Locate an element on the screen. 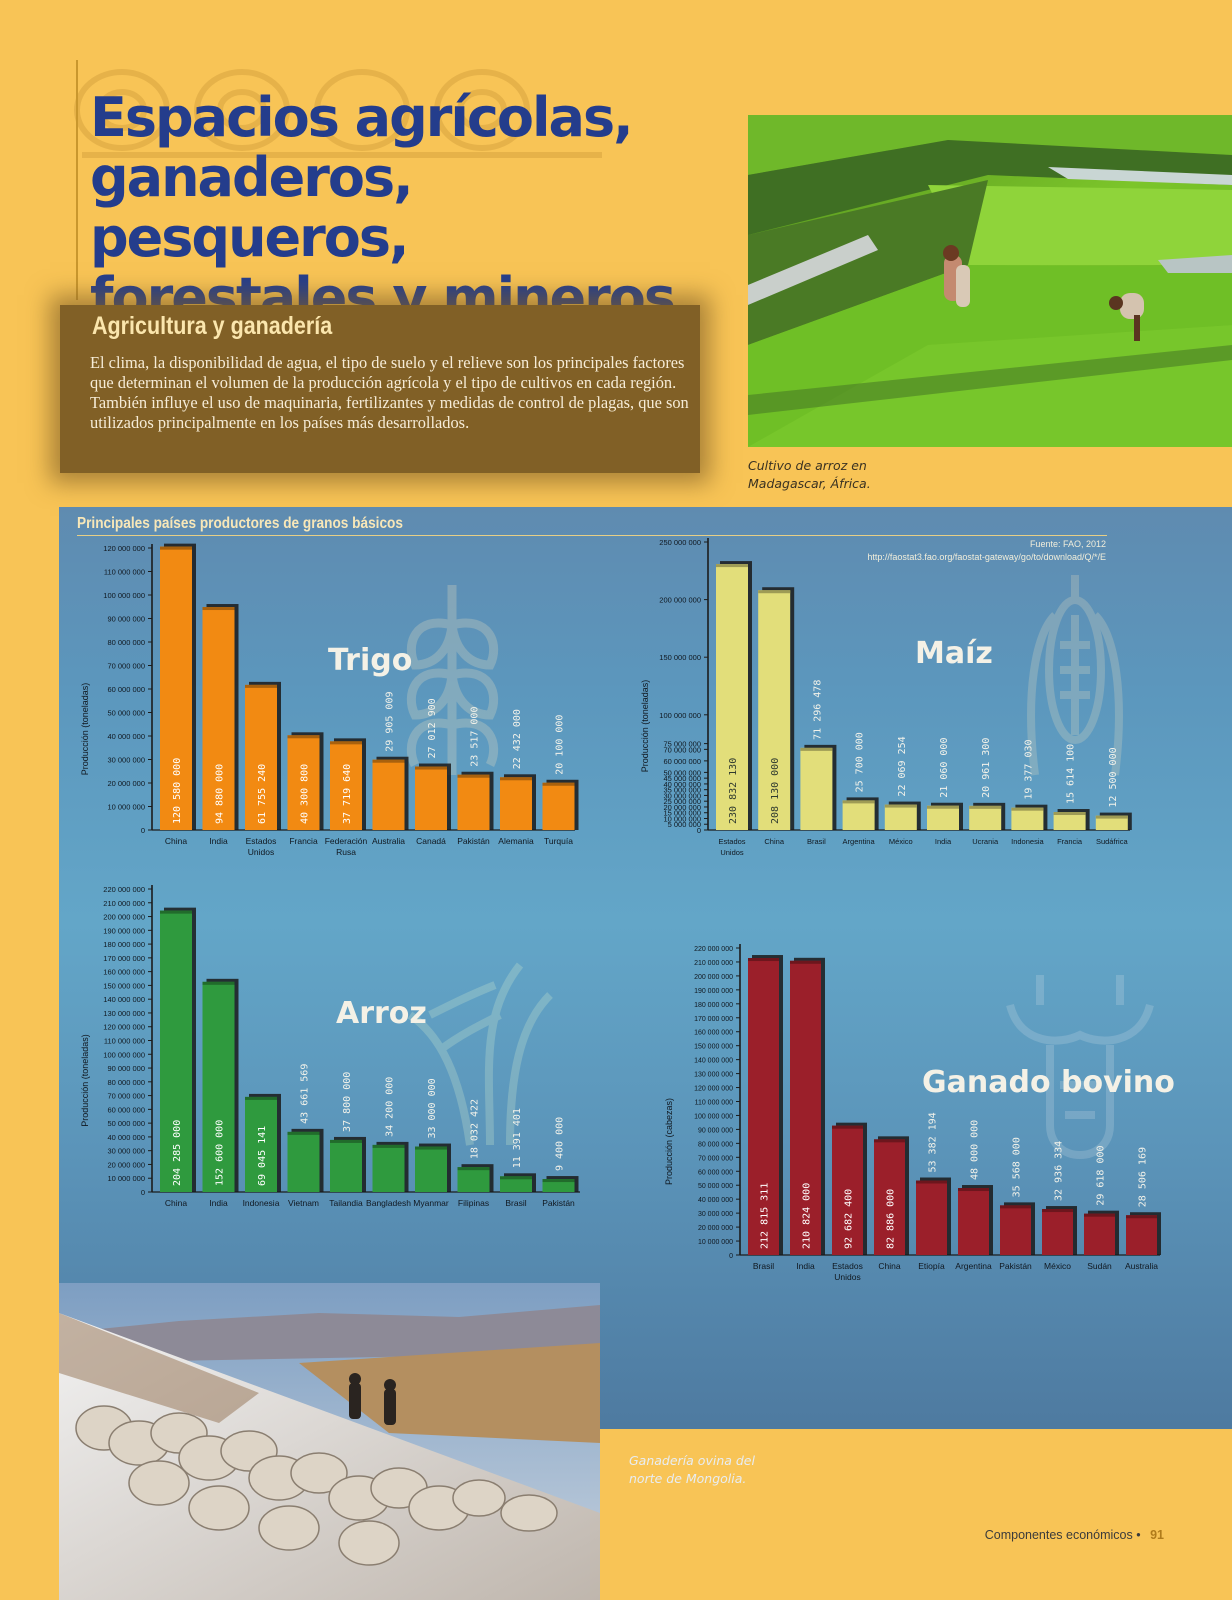  bar-value-label: 20 961 300 is located at coordinates (986, 768).